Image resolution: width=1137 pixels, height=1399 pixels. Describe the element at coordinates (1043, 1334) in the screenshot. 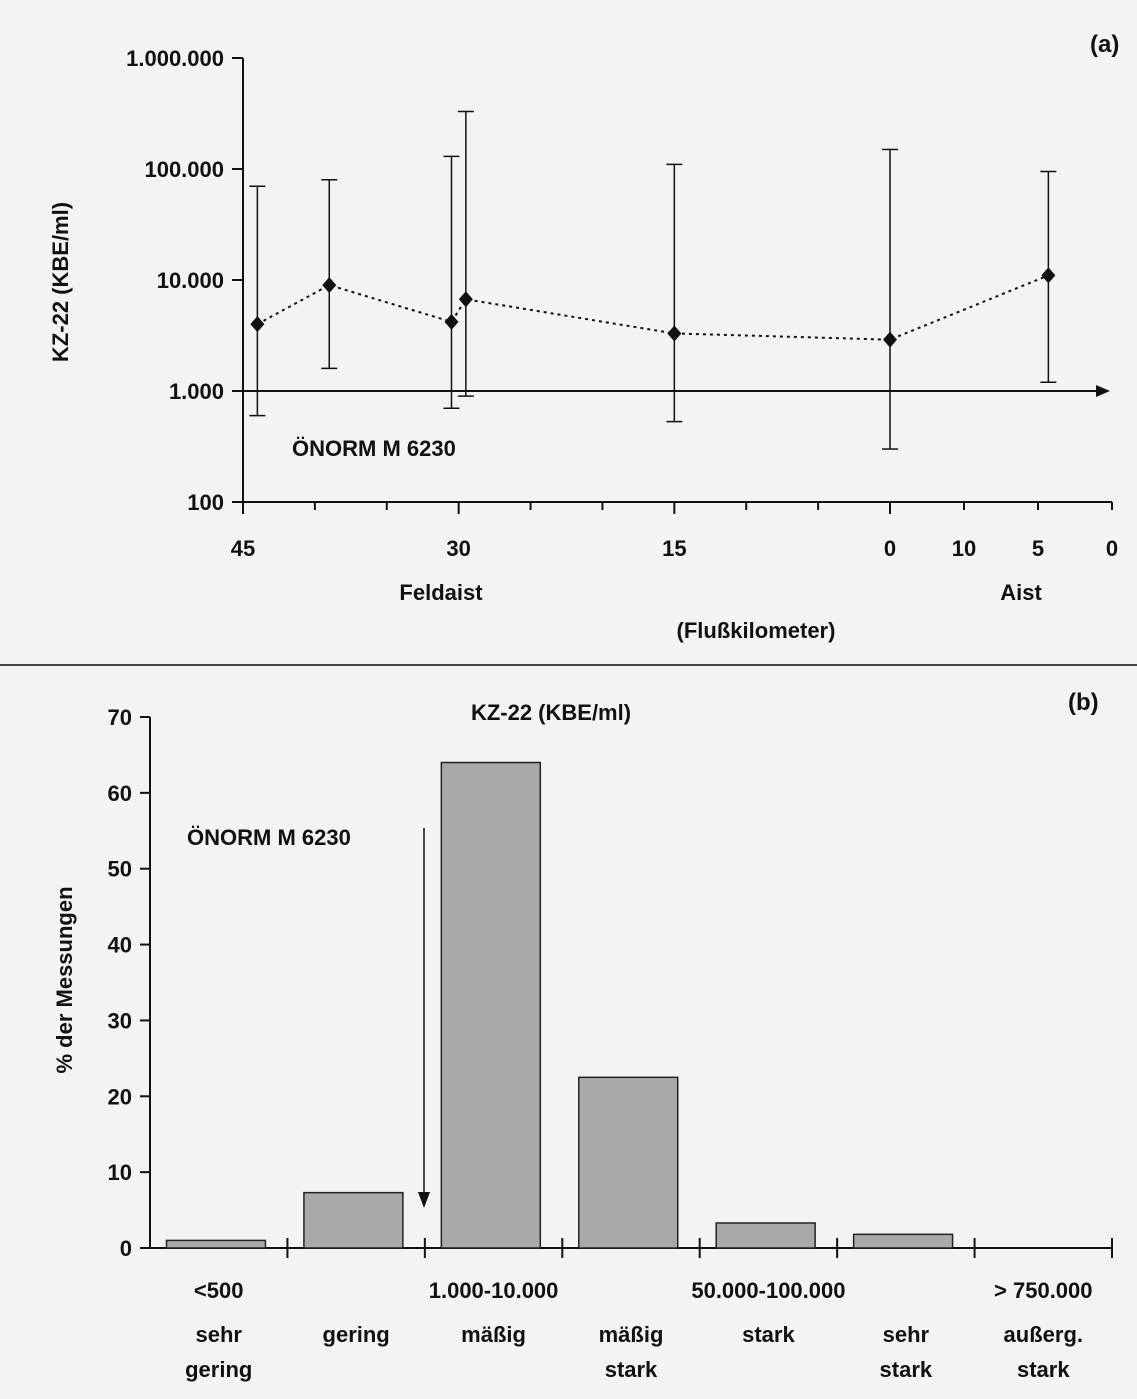

I see `category-label: außerg.` at that location.